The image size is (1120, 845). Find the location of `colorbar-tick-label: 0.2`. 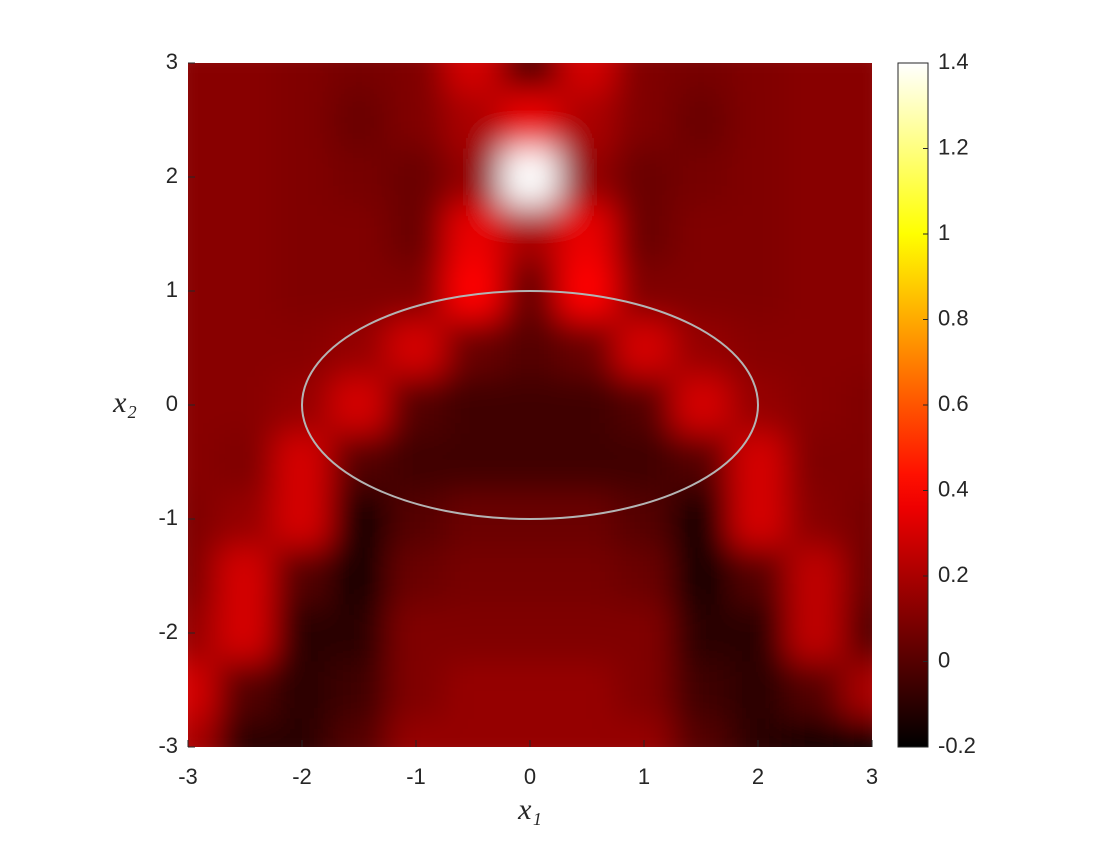

colorbar-tick-label: 0.2 is located at coordinates (953, 574).